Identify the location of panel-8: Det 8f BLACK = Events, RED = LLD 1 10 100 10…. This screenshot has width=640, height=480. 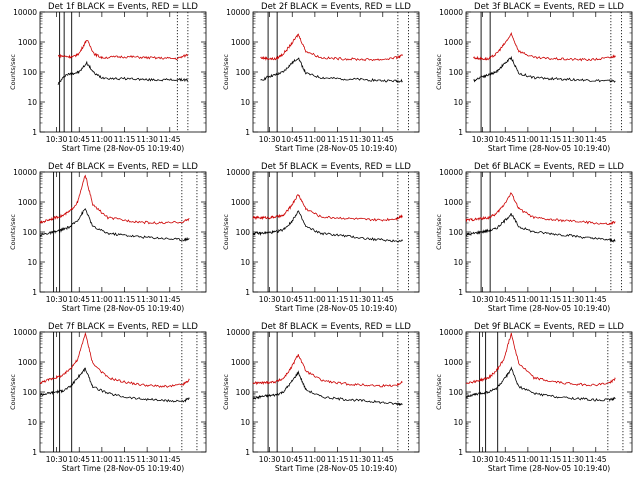
(321, 397).